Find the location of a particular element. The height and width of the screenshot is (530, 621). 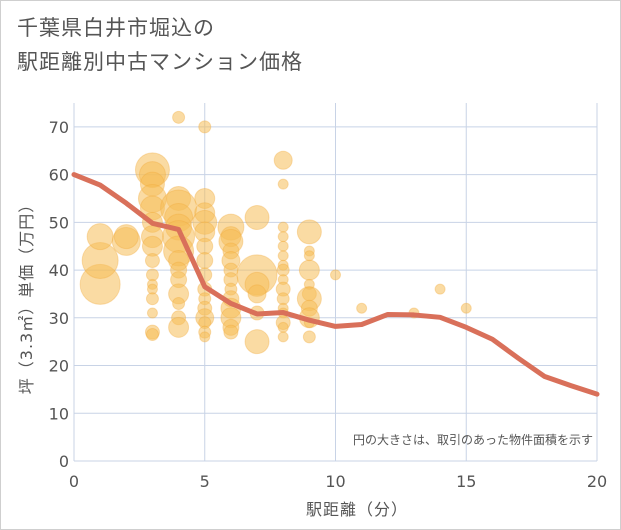

x-axis-label: 駅距離（分） is located at coordinates (357, 509).